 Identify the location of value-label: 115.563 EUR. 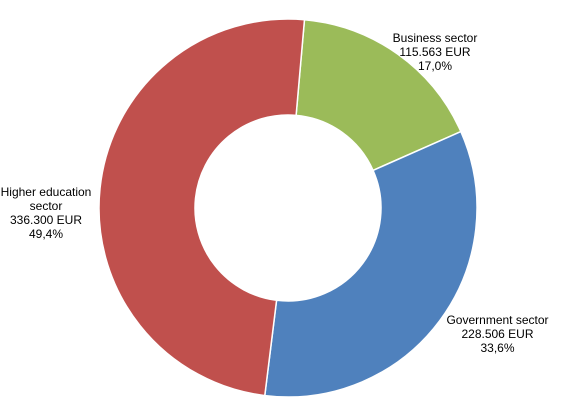
(435, 52).